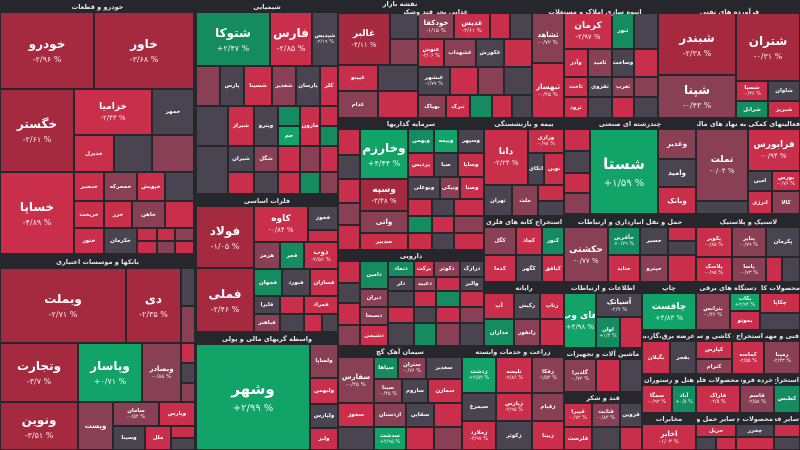 The image size is (800, 450). What do you see at coordinates (536, 169) in the screenshot?
I see `treemap-tile: اتکای` at bounding box center [536, 169].